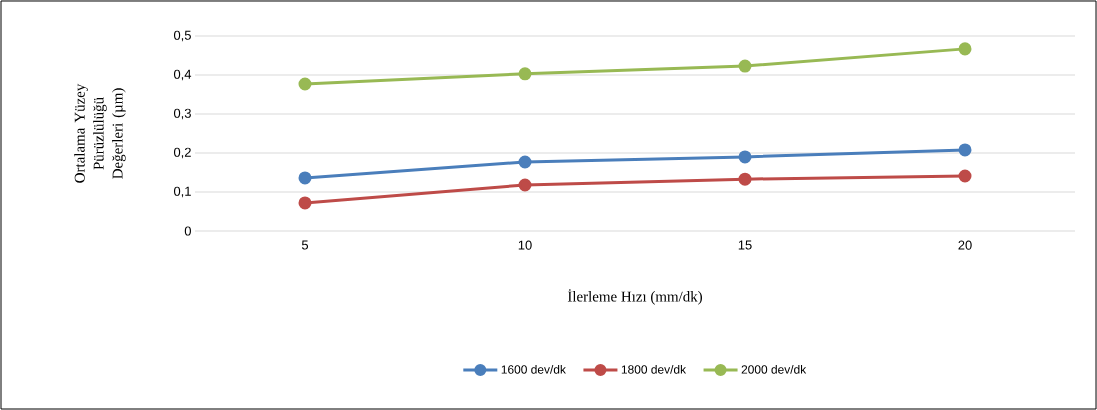 Image resolution: width=1097 pixels, height=410 pixels. I want to click on x-tick-label: 10, so click(525, 245).